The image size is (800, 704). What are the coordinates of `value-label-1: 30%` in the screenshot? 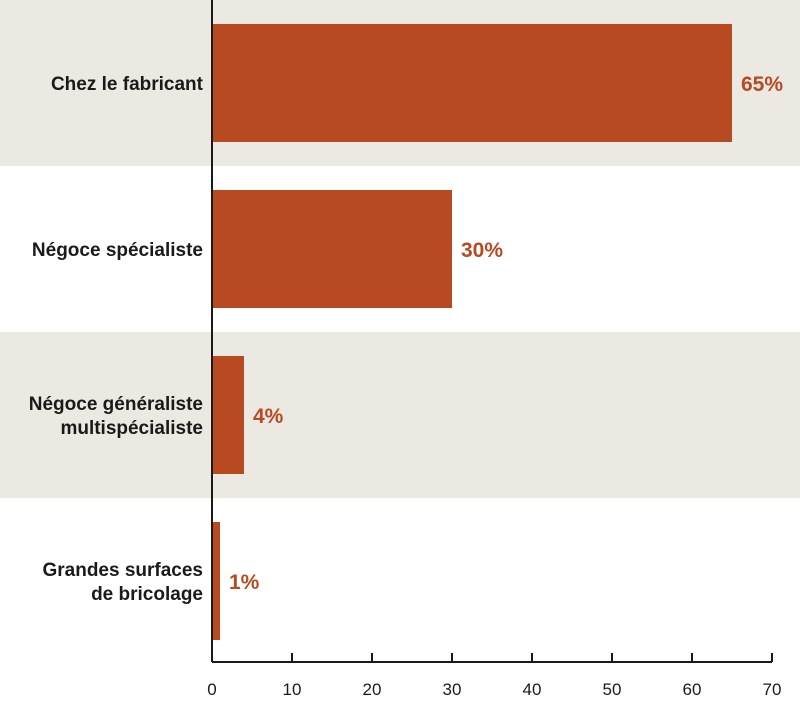 It's located at (482, 250).